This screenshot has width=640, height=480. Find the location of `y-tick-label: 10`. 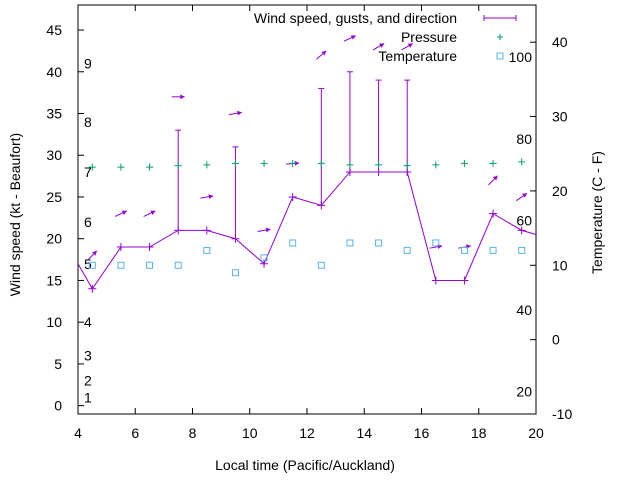

y-tick-label: 10 is located at coordinates (54, 322).